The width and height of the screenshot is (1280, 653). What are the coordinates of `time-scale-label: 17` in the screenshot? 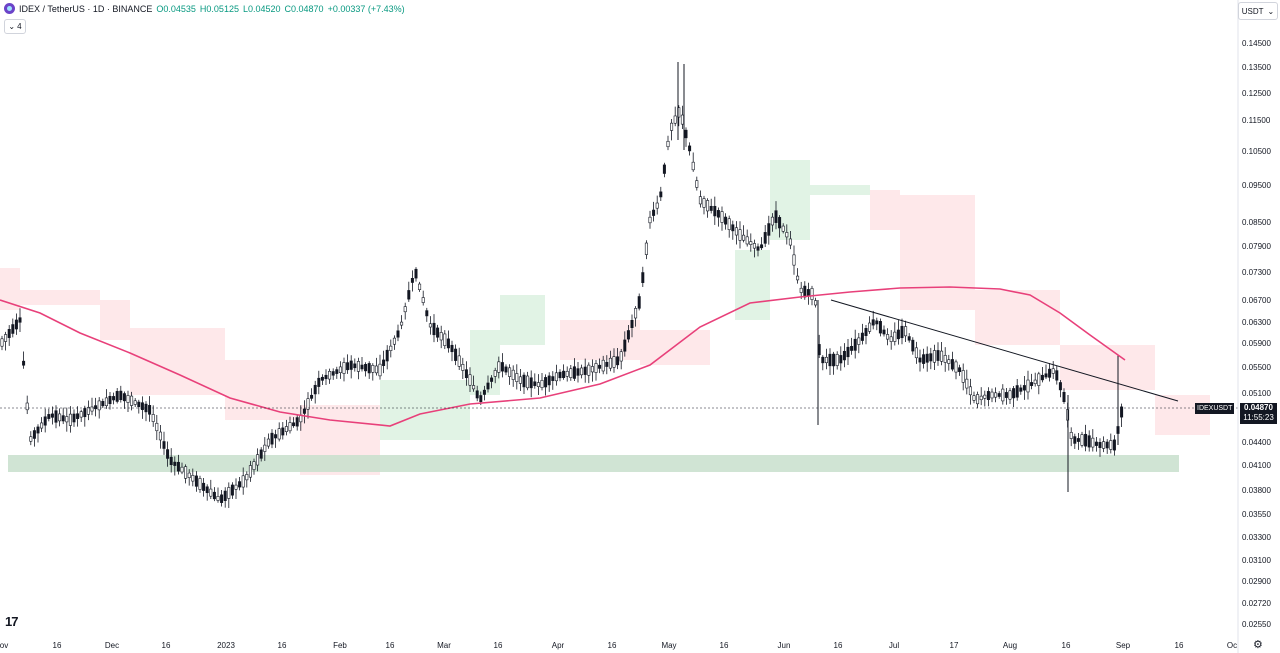 It's located at (954, 645).